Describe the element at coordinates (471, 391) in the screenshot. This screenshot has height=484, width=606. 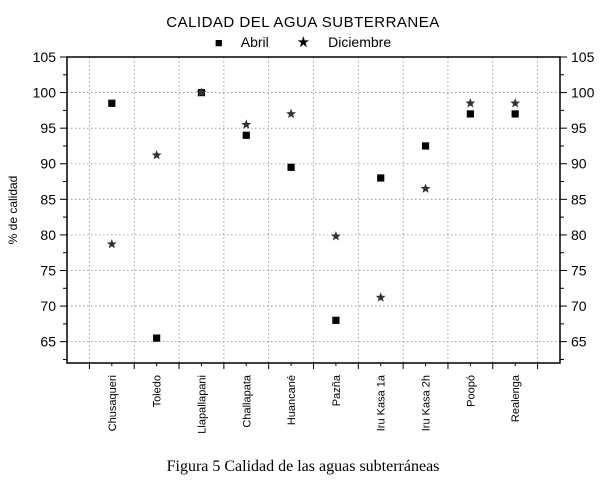
I see `x-category-label: Poopó` at that location.